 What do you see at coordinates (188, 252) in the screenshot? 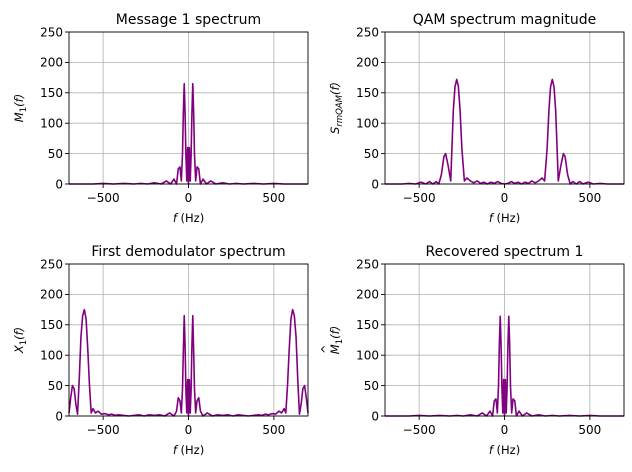
I see `subplot-title: First demodulator spectrum` at bounding box center [188, 252].